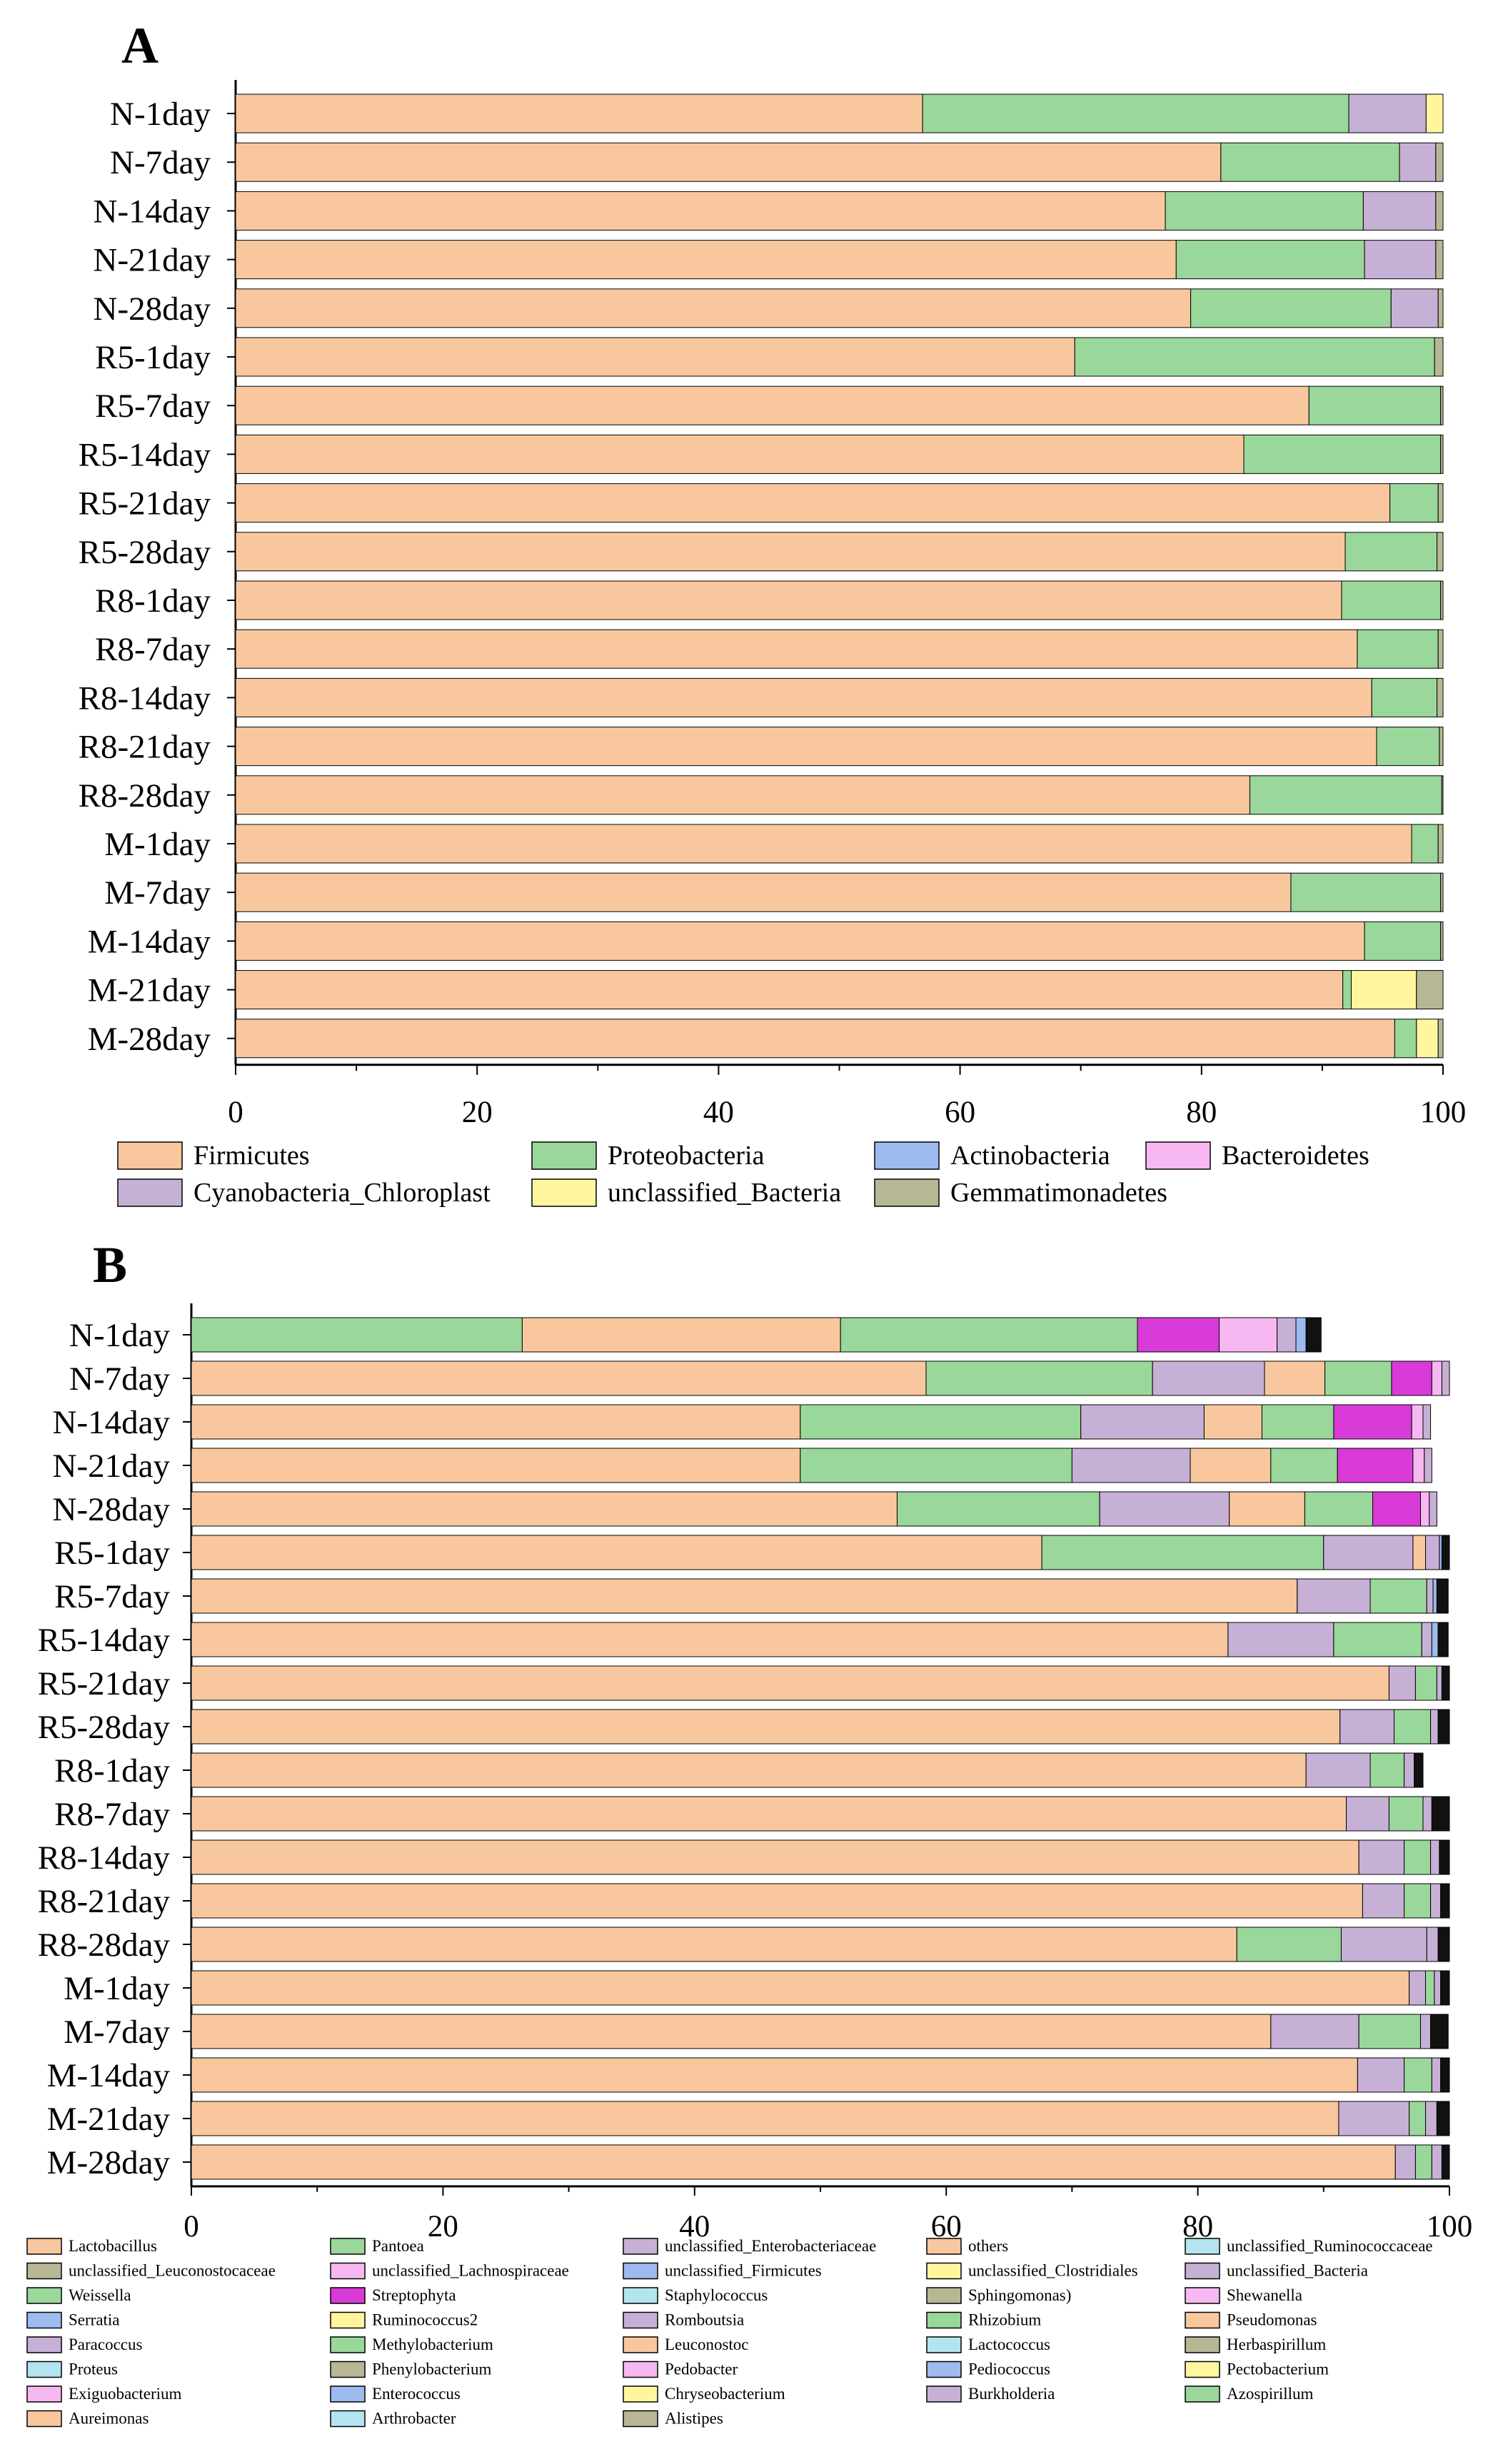  What do you see at coordinates (707, 2344) in the screenshot?
I see `legend-label: Leuconostoc` at bounding box center [707, 2344].